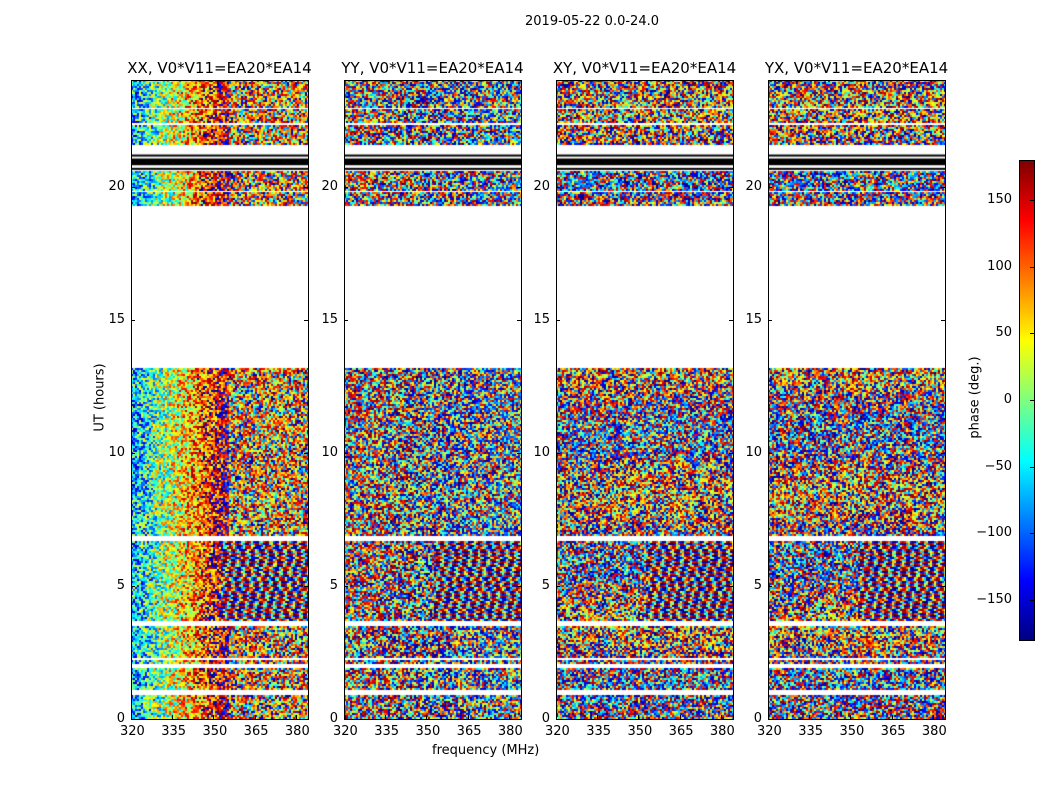  What do you see at coordinates (219, 68) in the screenshot?
I see `panel-title: XX, V0*V11=EA20*EA14` at bounding box center [219, 68].